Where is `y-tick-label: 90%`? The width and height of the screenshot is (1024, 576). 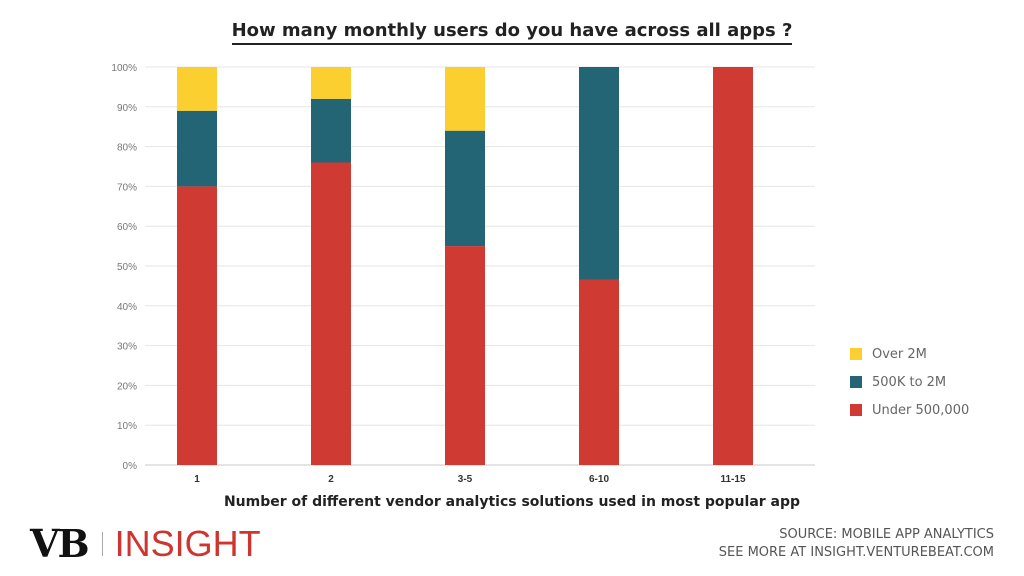 y-tick-label: 90% is located at coordinates (127, 108).